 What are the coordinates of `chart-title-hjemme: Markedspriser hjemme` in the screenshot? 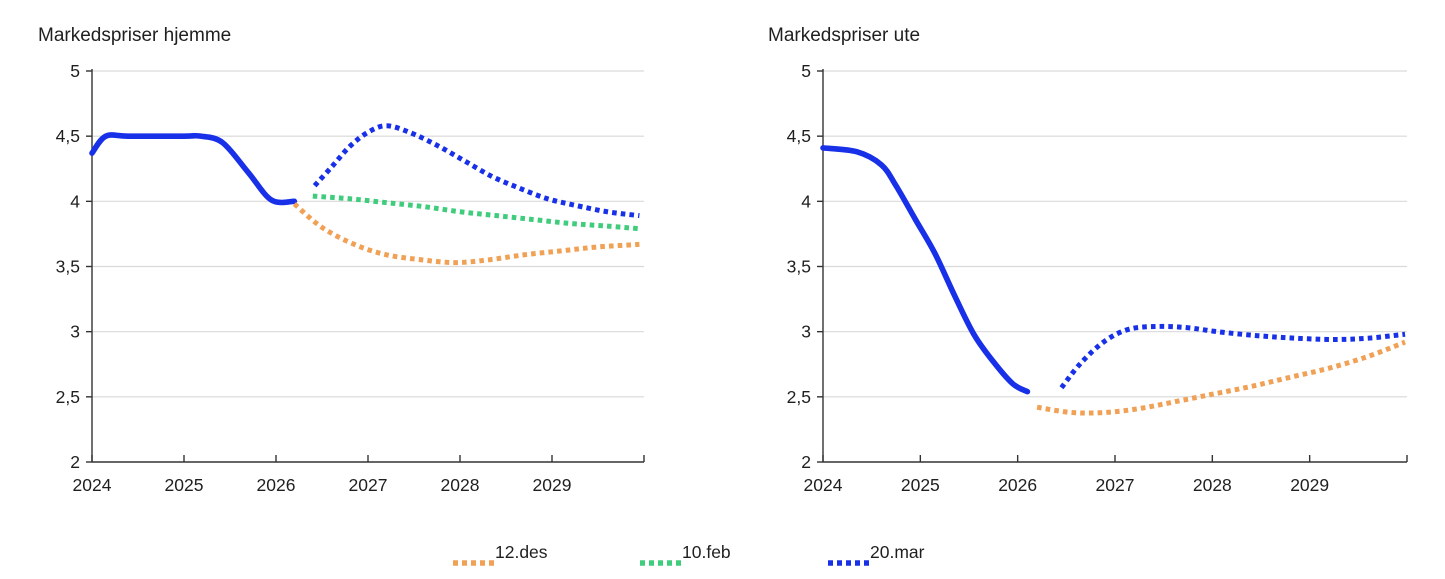 It's located at (135, 35).